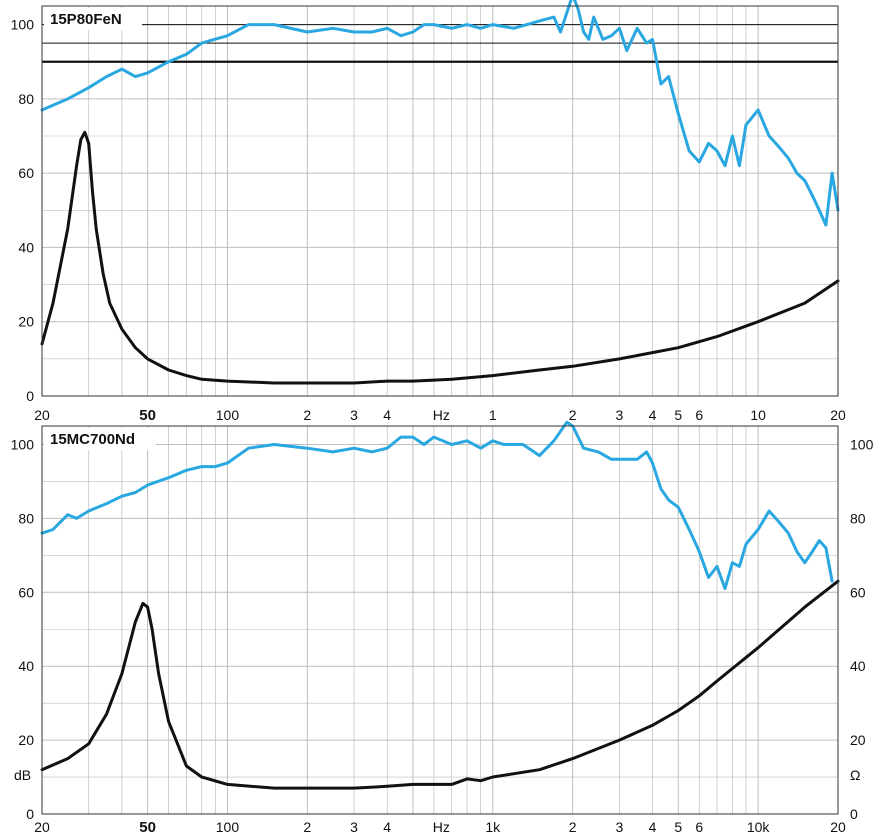 This screenshot has width=881, height=840. What do you see at coordinates (678, 415) in the screenshot?
I see `chart0-x-tick-label: 5` at bounding box center [678, 415].